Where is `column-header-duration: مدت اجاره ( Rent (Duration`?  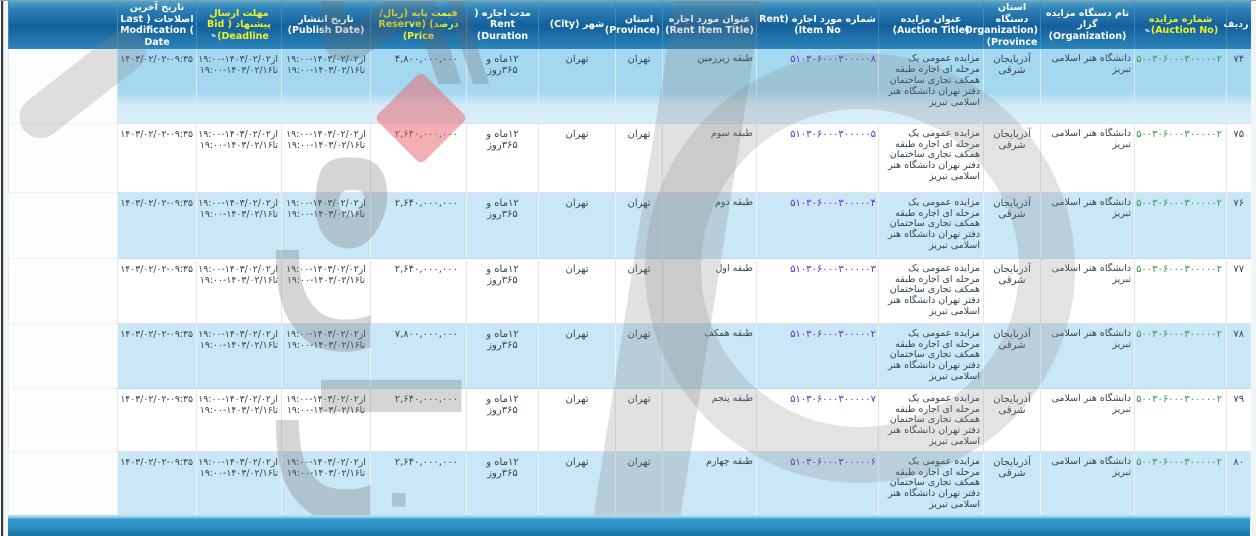 column-header-duration: مدت اجاره ( Rent (Duration is located at coordinates (502, 25).